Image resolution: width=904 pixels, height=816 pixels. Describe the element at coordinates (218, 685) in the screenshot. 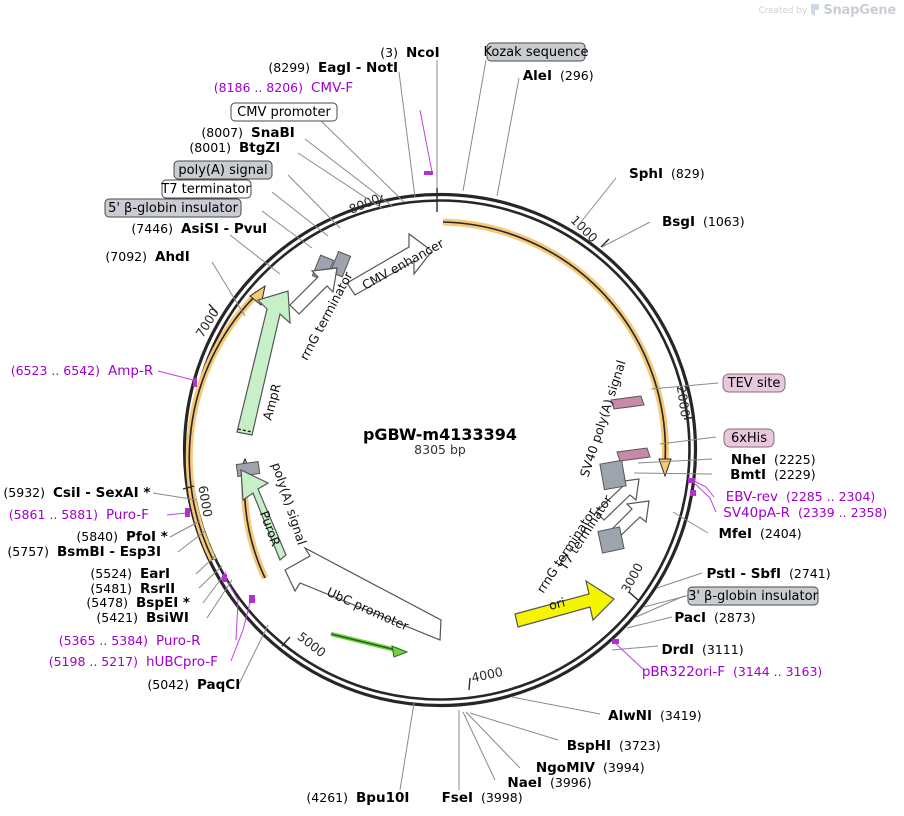

I see `site-name-paqci: PaqCI` at that location.